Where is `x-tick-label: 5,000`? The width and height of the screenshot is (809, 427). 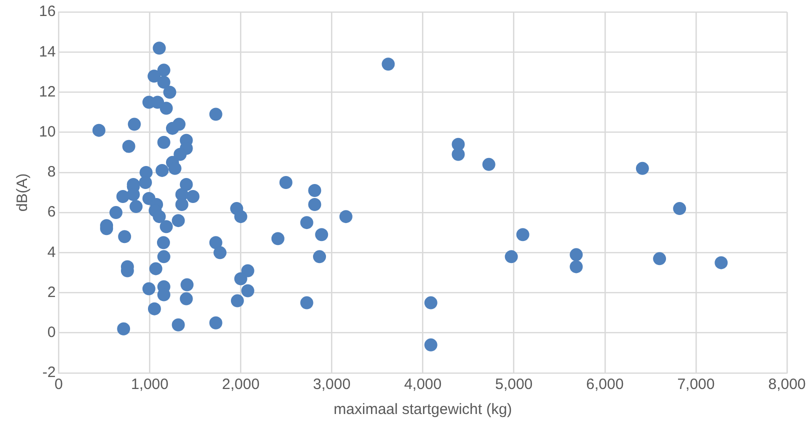
x-tick-label: 5,000 is located at coordinates (514, 385).